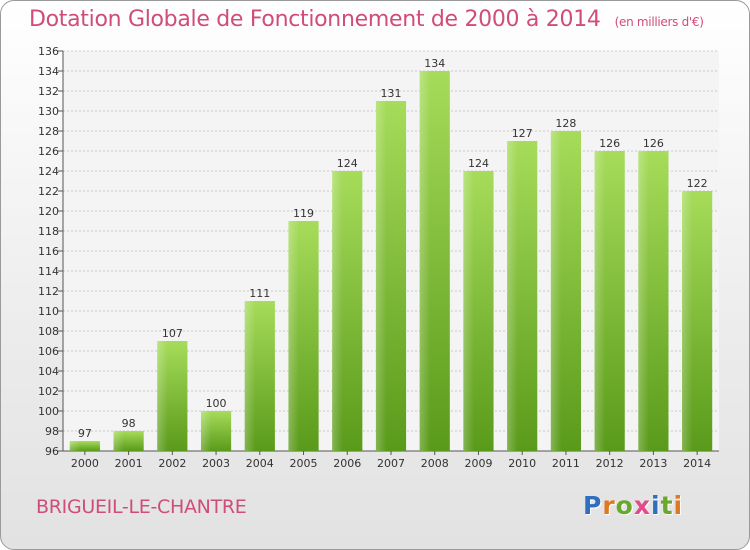  What do you see at coordinates (48, 291) in the screenshot?
I see `y-tick-label: 112` at bounding box center [48, 291].